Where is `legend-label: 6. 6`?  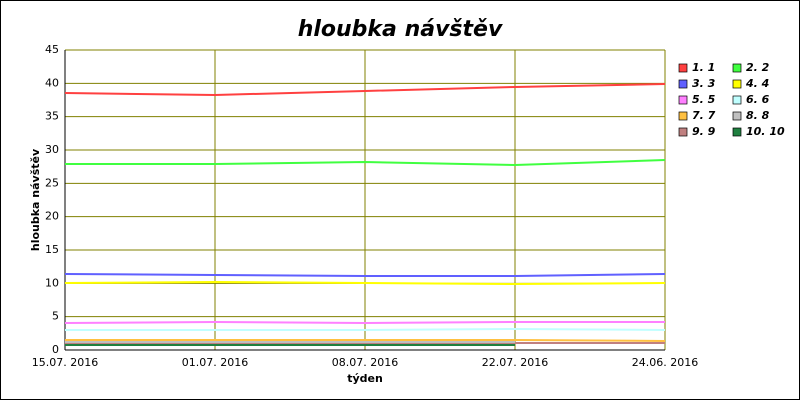 legend-label: 6. 6 is located at coordinates (758, 99).